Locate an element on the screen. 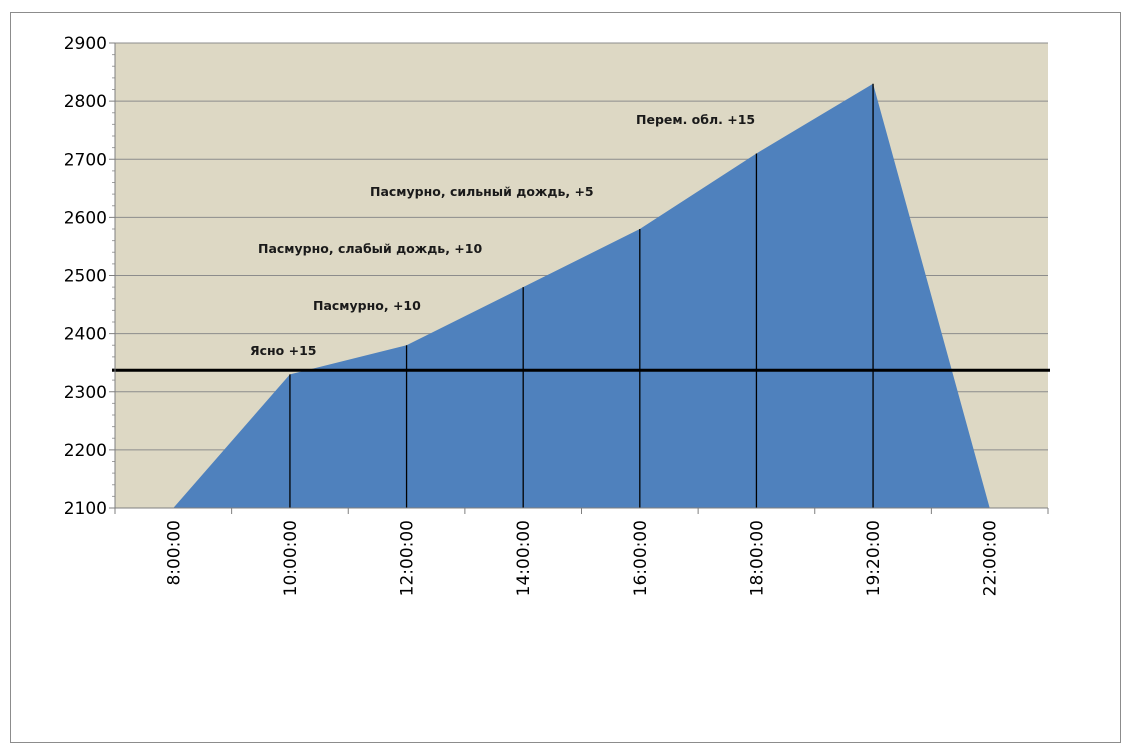 This screenshot has width=1129, height=751. x-tick-label: 10:00:00 is located at coordinates (291, 558).